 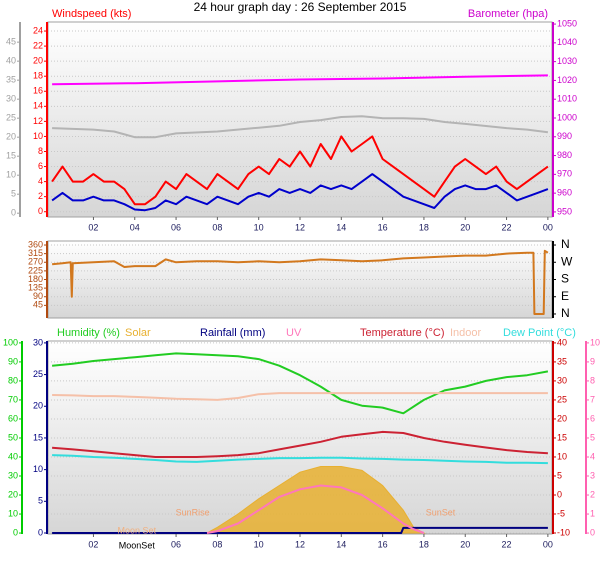 What do you see at coordinates (466, 333) in the screenshot?
I see `legend-label: Indoor` at bounding box center [466, 333].